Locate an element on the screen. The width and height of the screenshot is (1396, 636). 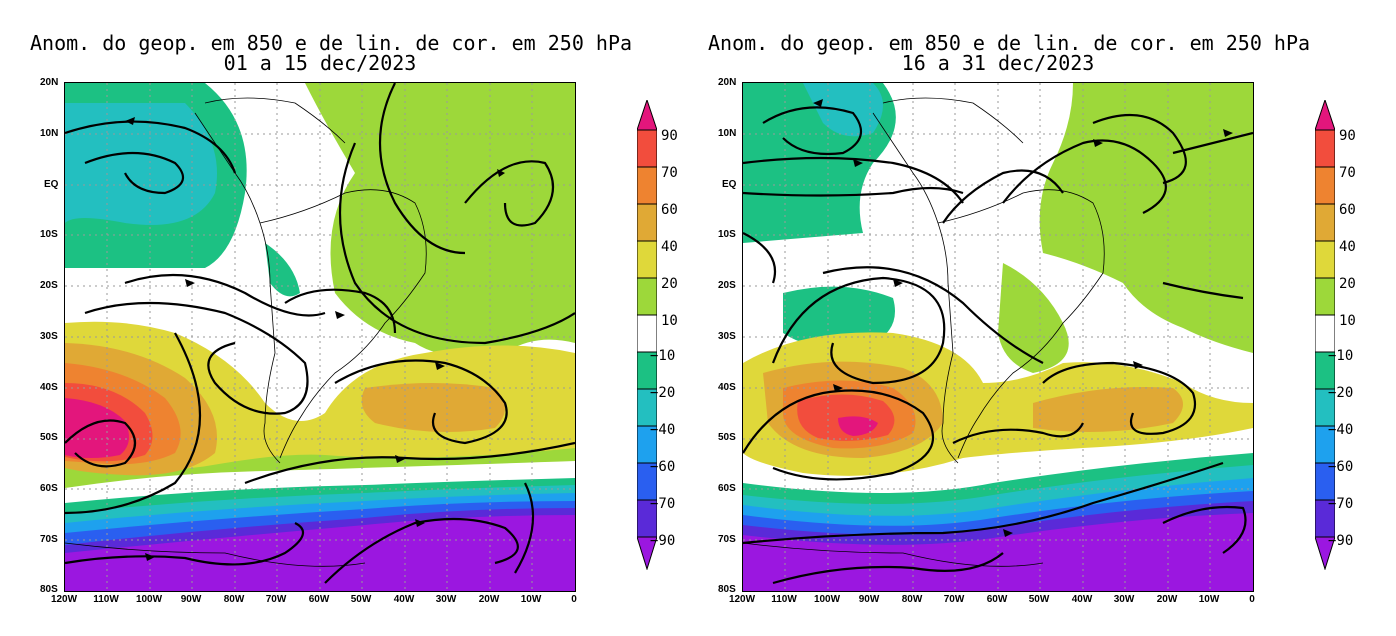
colorbar is located at coordinates (1325, 334).